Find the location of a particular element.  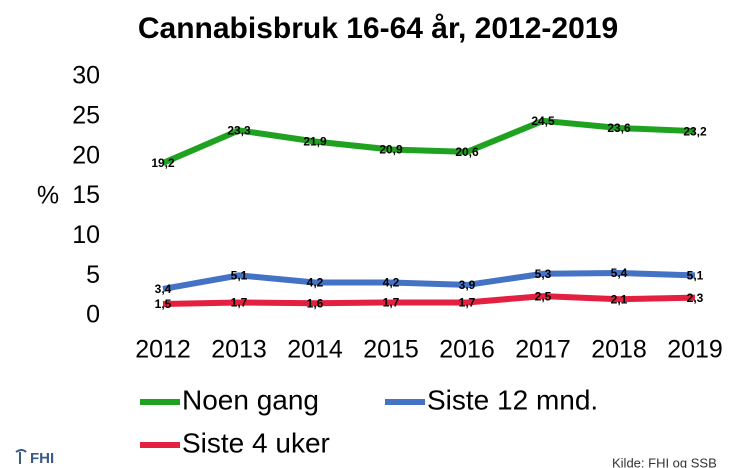

data-label: 2,1 is located at coordinates (619, 299).